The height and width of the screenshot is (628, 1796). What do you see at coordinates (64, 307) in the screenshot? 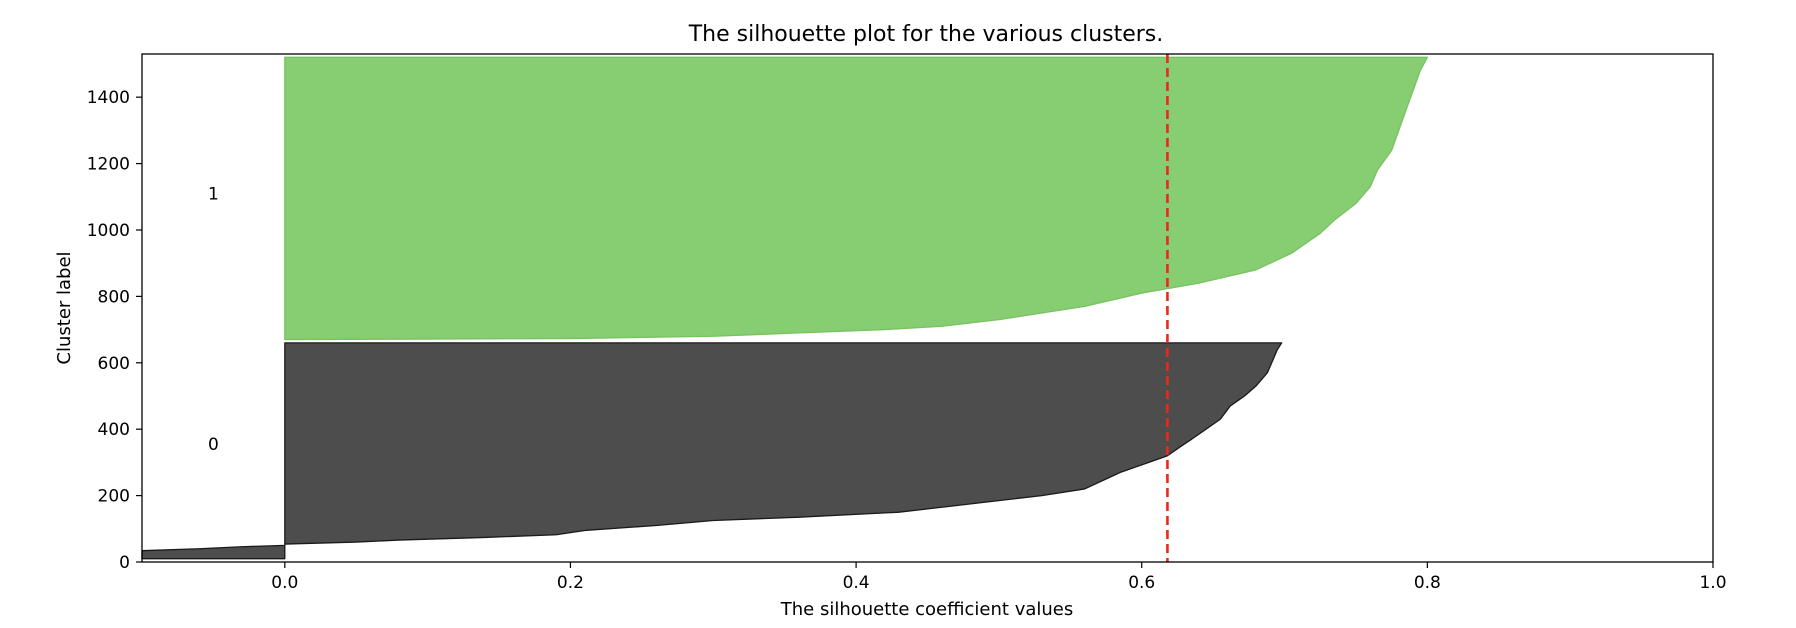
I see `y-axis-label: Cluster label` at bounding box center [64, 307].